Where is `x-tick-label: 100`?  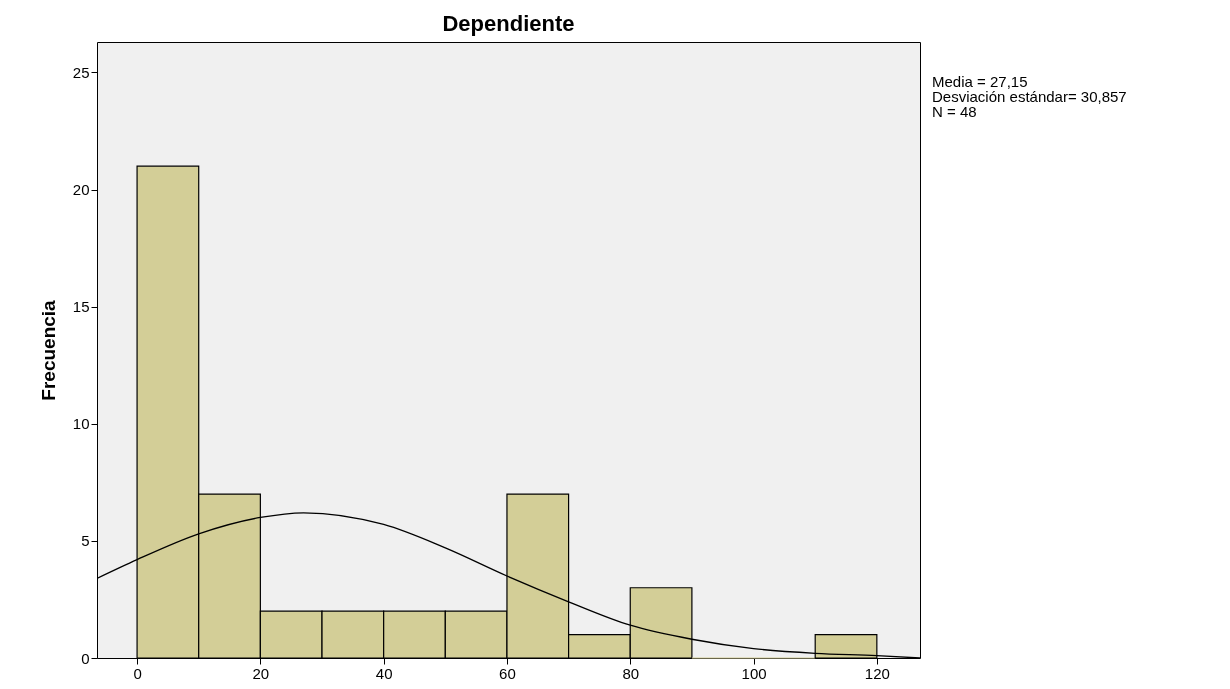
x-tick-label: 100 is located at coordinates (754, 673).